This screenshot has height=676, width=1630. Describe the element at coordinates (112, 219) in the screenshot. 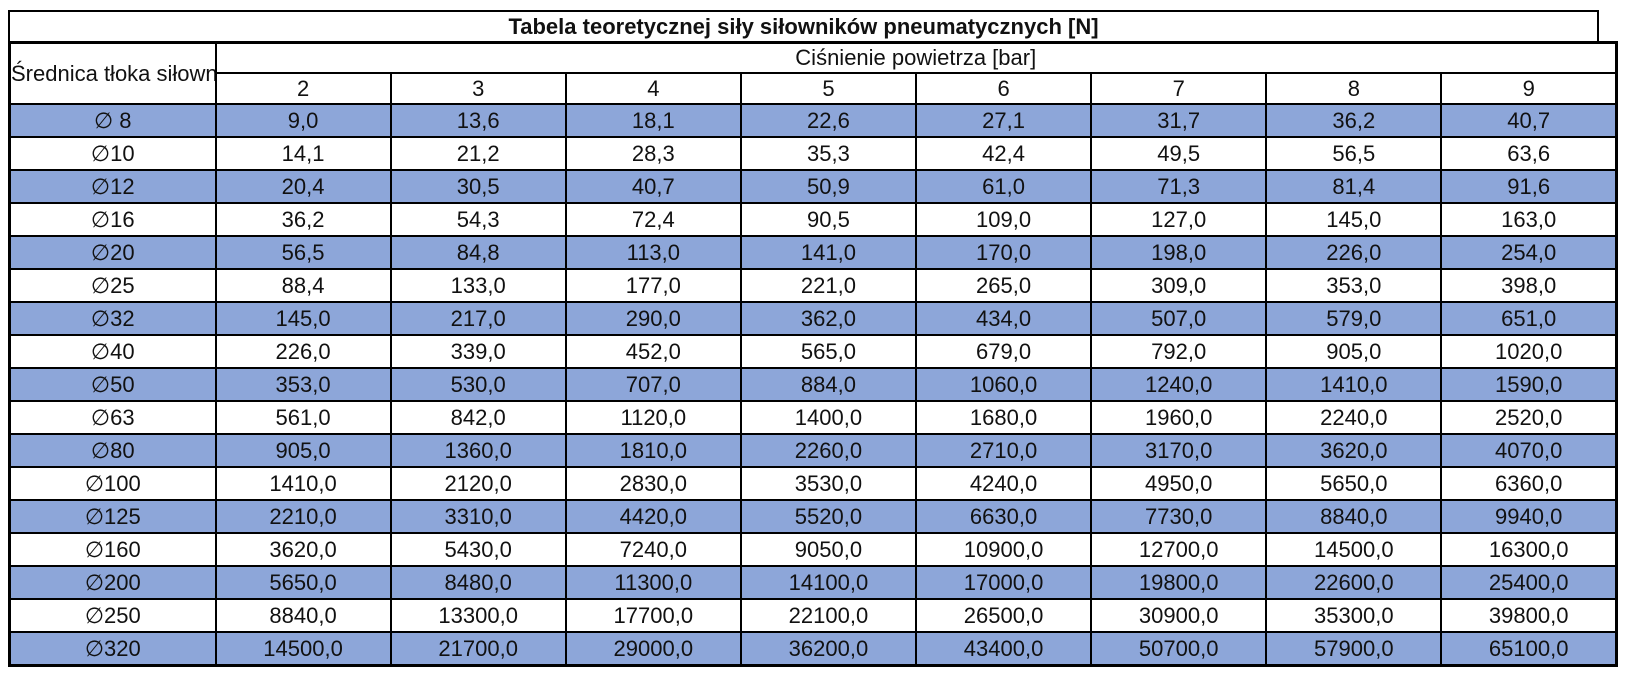

I see `diameter-row-label: ∅16` at that location.